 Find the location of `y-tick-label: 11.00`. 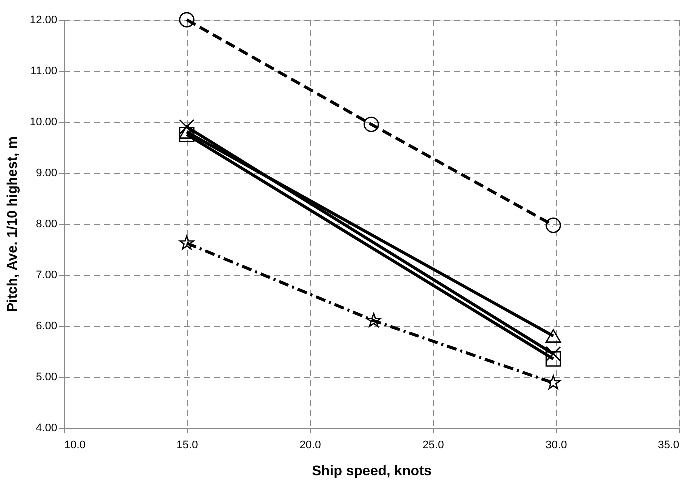

y-tick-label: 11.00 is located at coordinates (44, 72).